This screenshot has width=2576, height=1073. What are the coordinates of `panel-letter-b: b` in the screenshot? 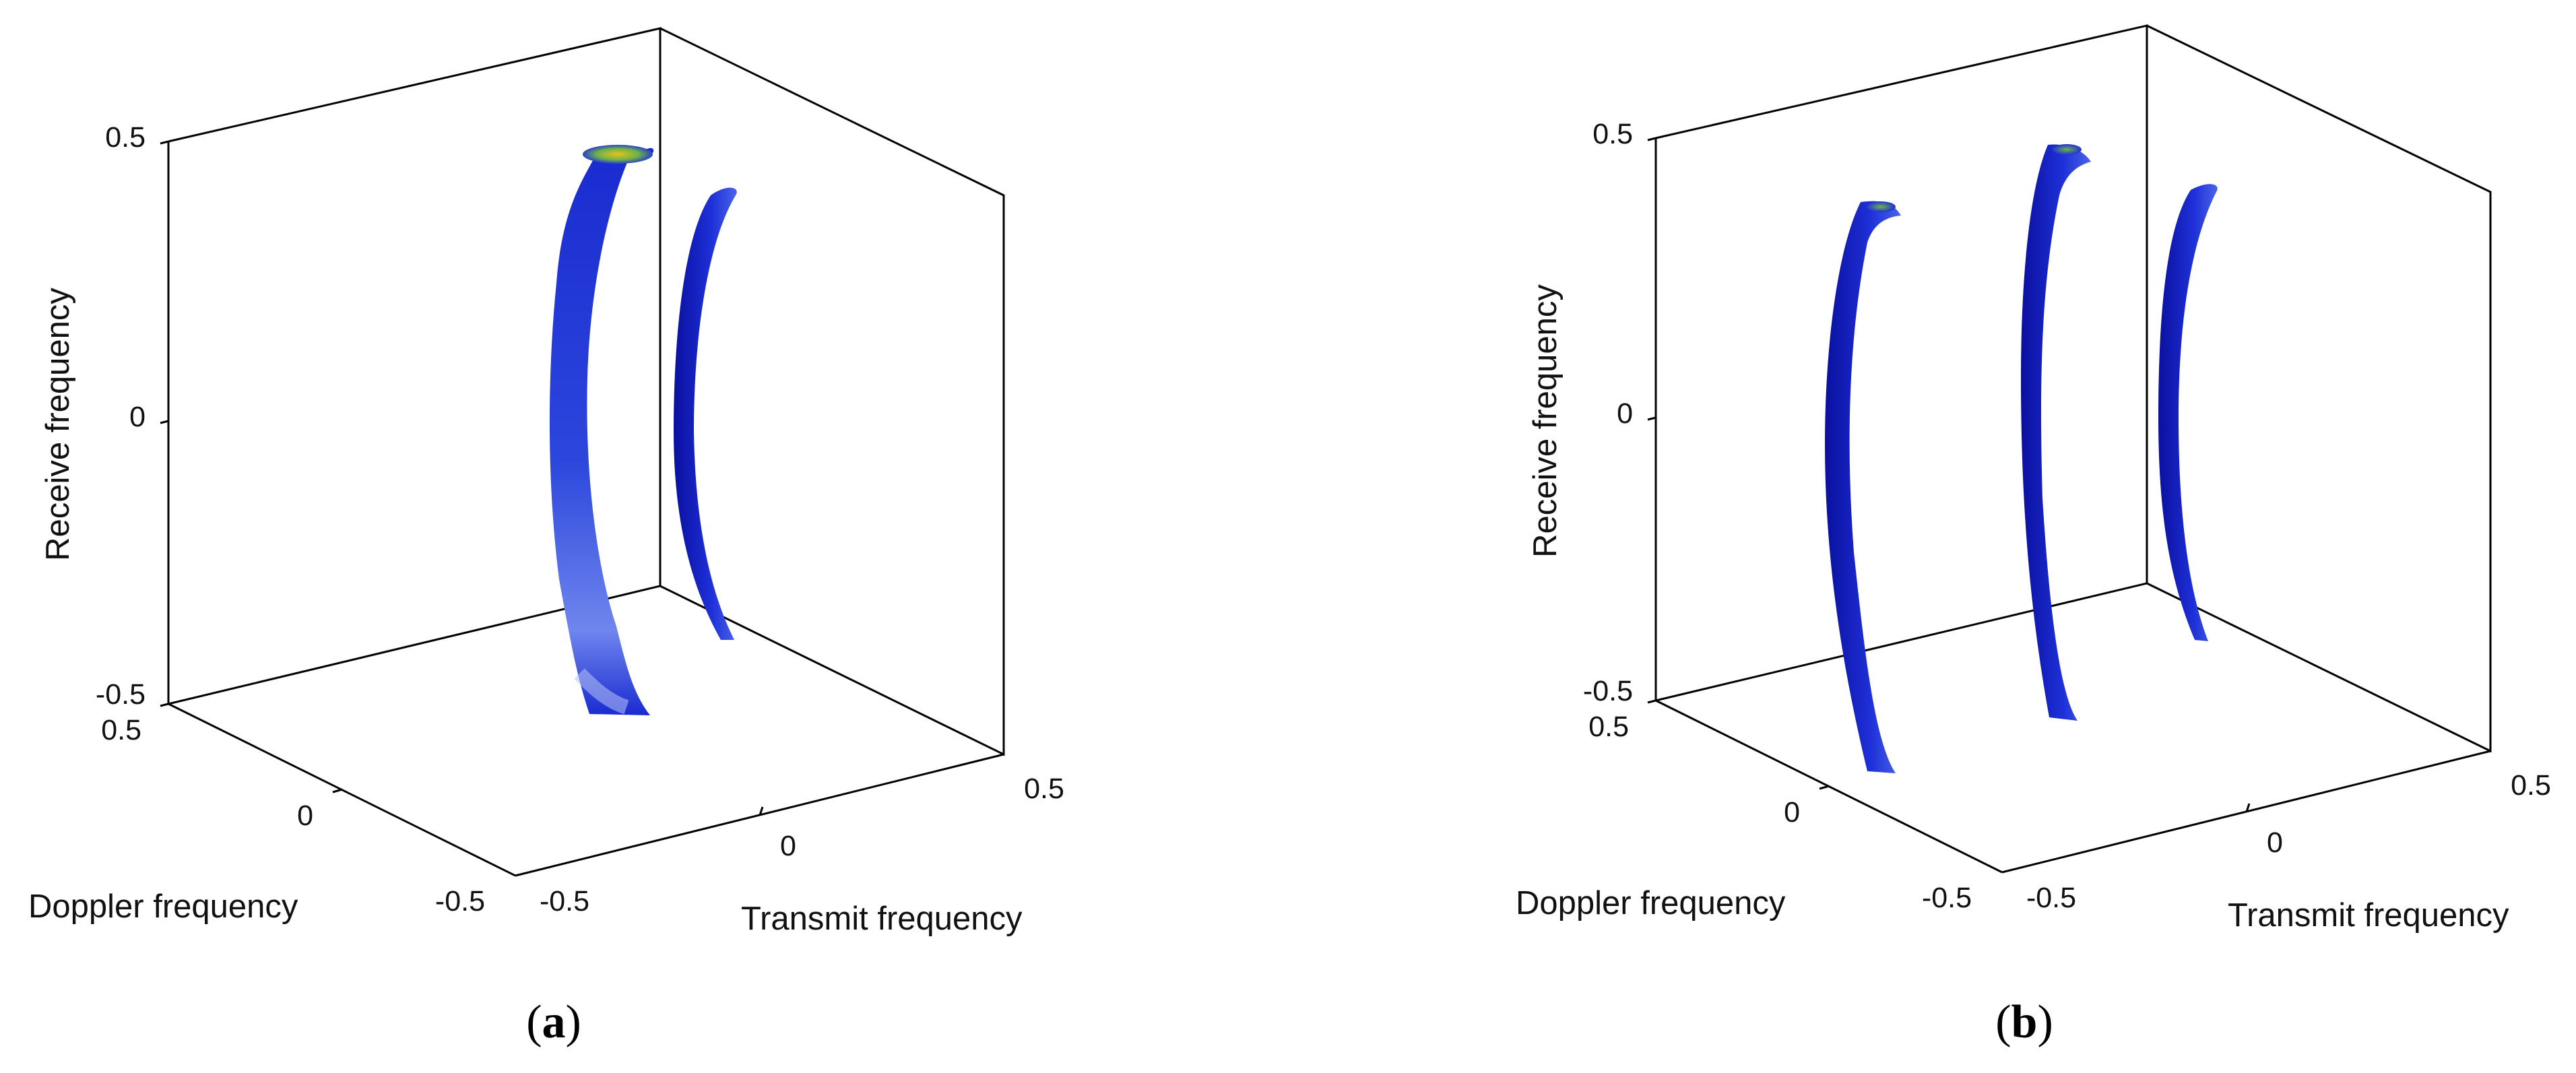 It's located at (2024, 1022).